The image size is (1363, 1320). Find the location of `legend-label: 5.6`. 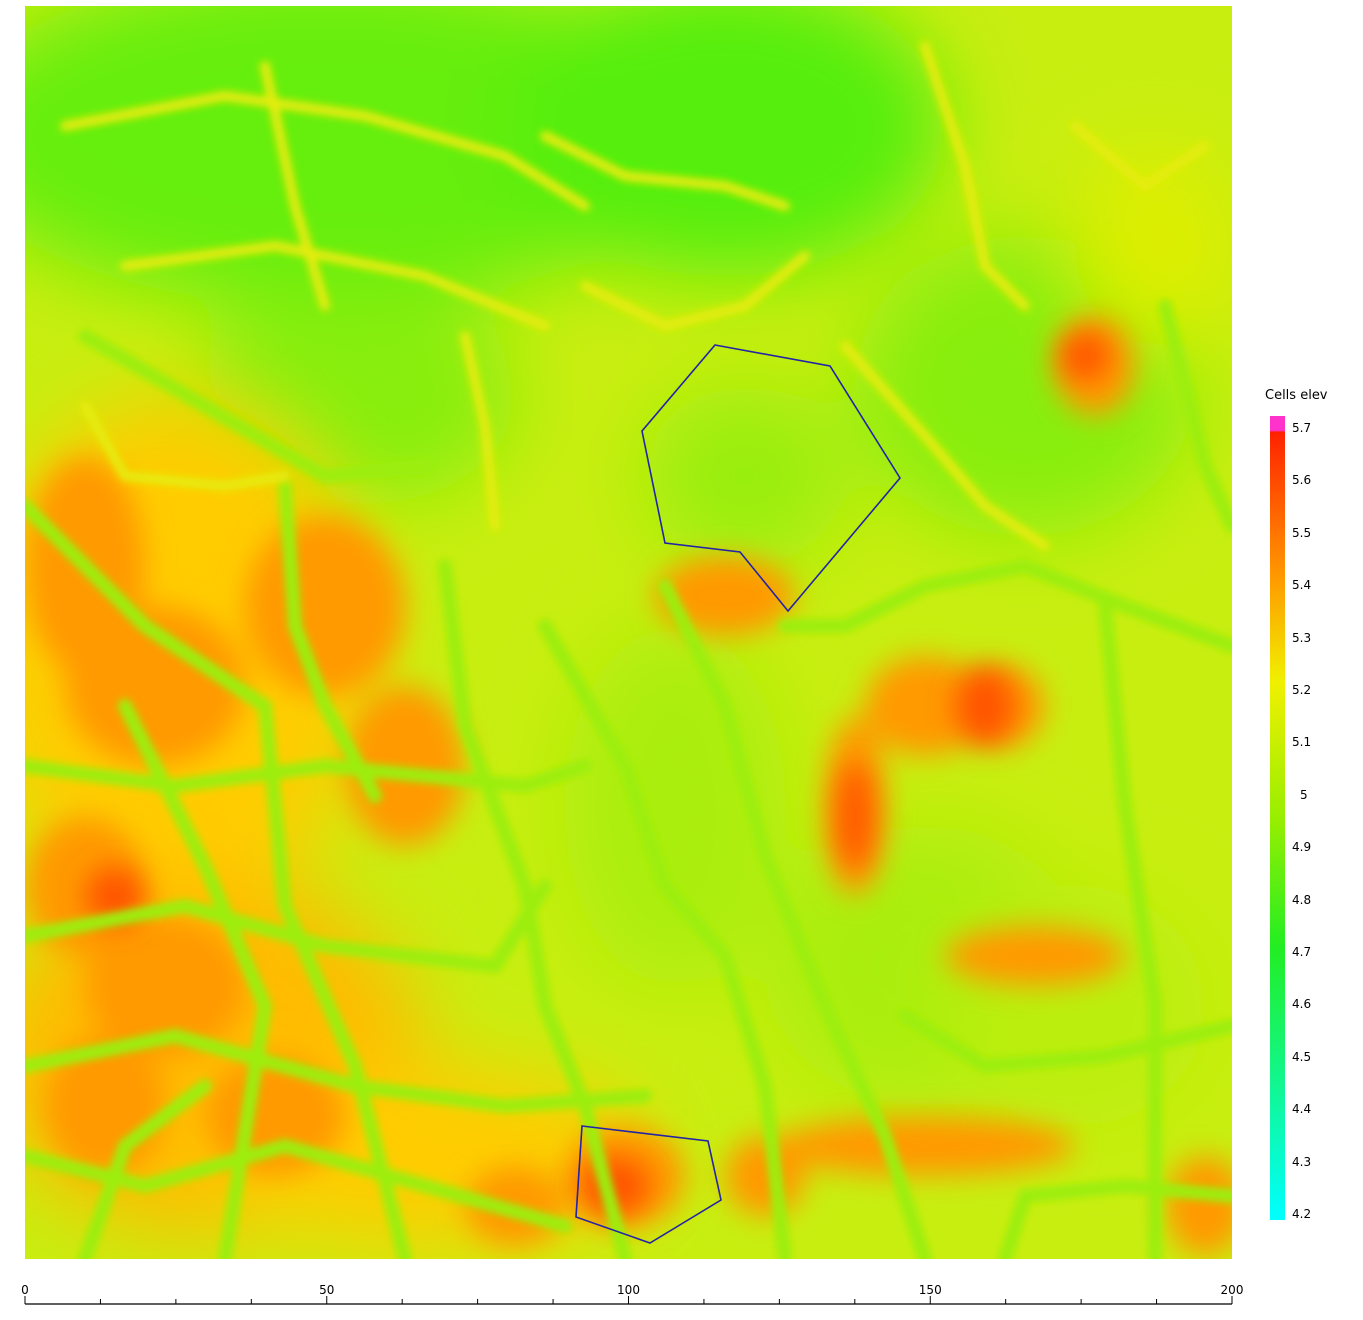

legend-label: 5.6 is located at coordinates (1302, 480).